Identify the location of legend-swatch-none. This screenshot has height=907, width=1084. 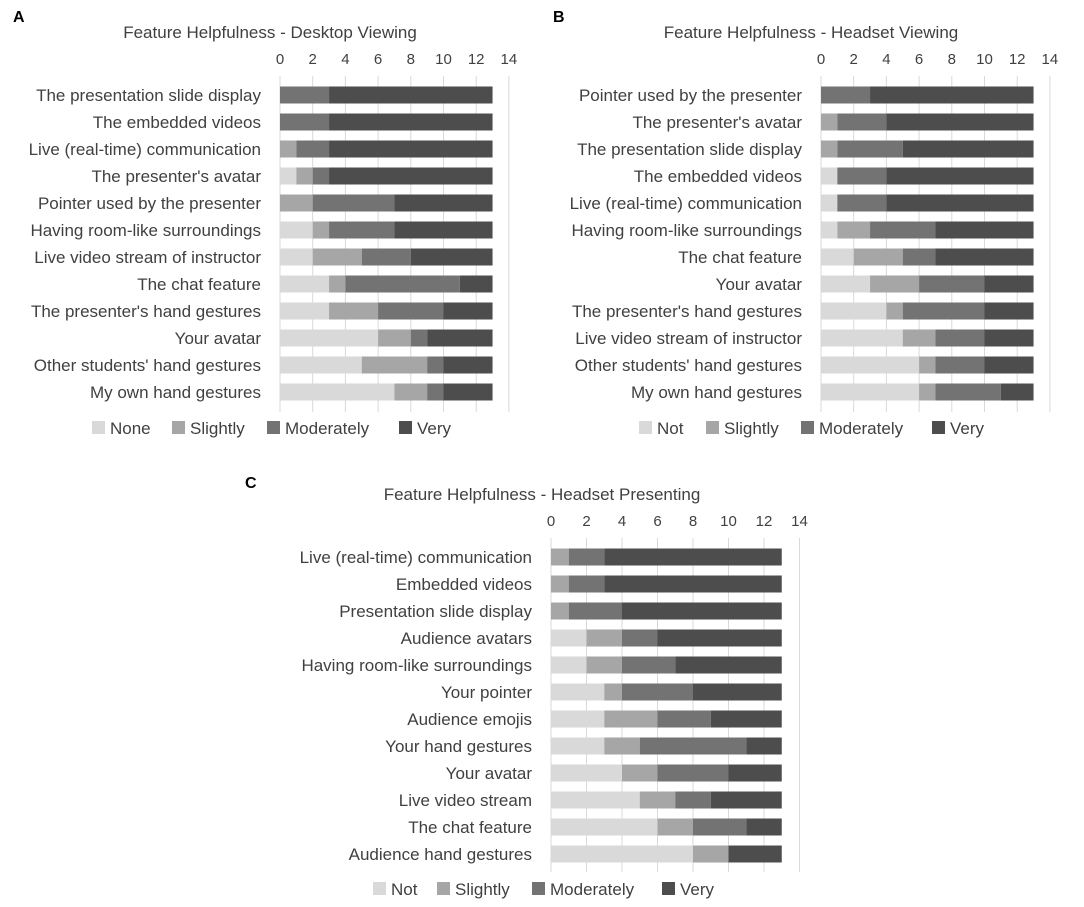
(98, 427).